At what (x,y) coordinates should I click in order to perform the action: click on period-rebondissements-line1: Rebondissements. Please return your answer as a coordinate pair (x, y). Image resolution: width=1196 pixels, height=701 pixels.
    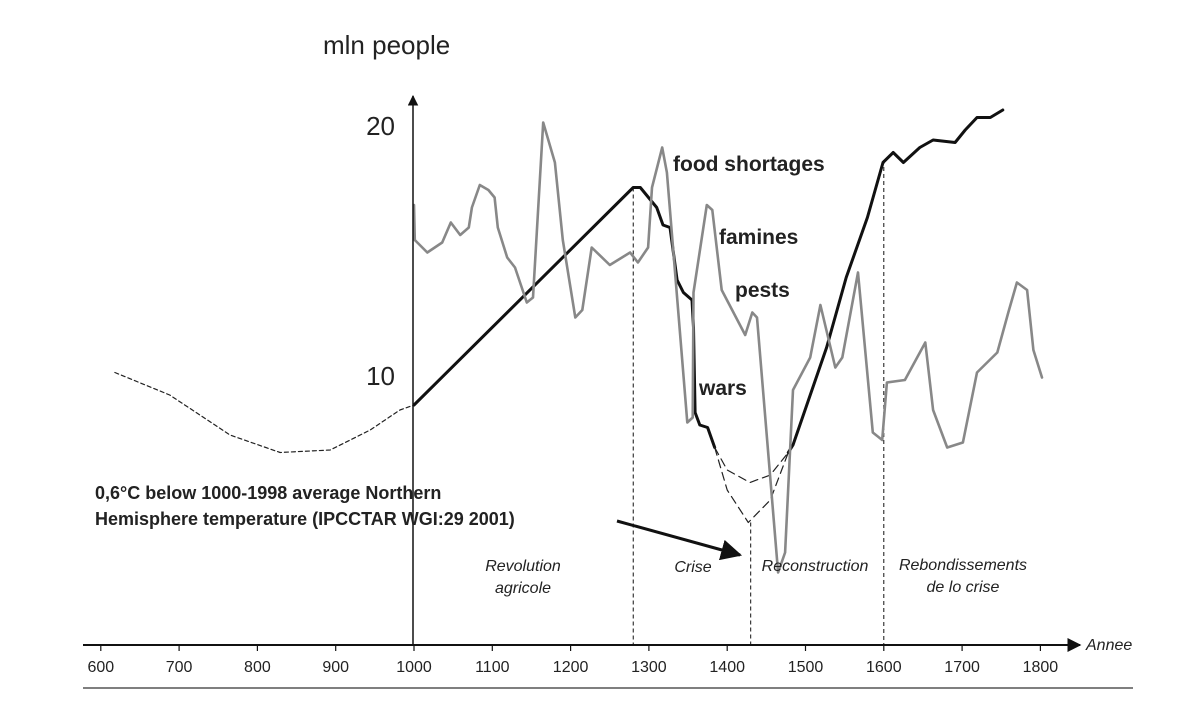
    Looking at the image, I should click on (963, 565).